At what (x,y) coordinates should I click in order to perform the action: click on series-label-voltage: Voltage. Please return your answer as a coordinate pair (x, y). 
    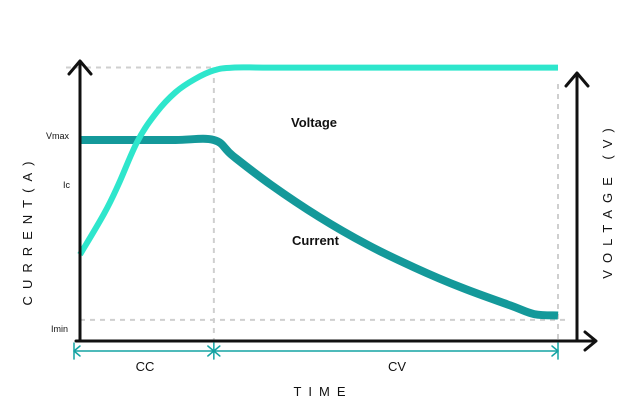
    Looking at the image, I should click on (314, 122).